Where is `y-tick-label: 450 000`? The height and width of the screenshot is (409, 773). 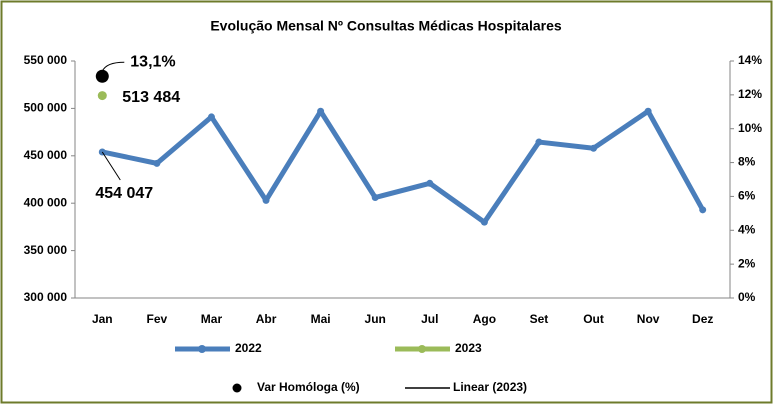
y-tick-label: 450 000 is located at coordinates (46, 155).